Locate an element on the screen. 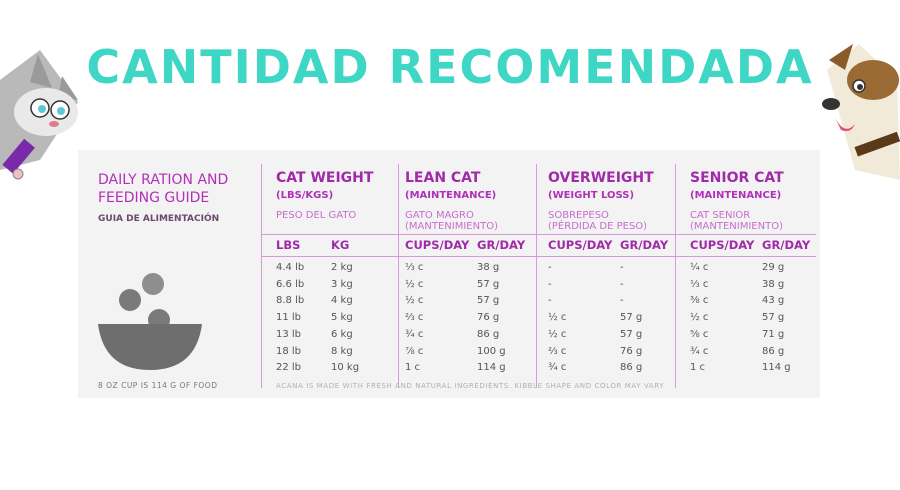 The image size is (900, 490). table-cell: 43 g is located at coordinates (773, 301).